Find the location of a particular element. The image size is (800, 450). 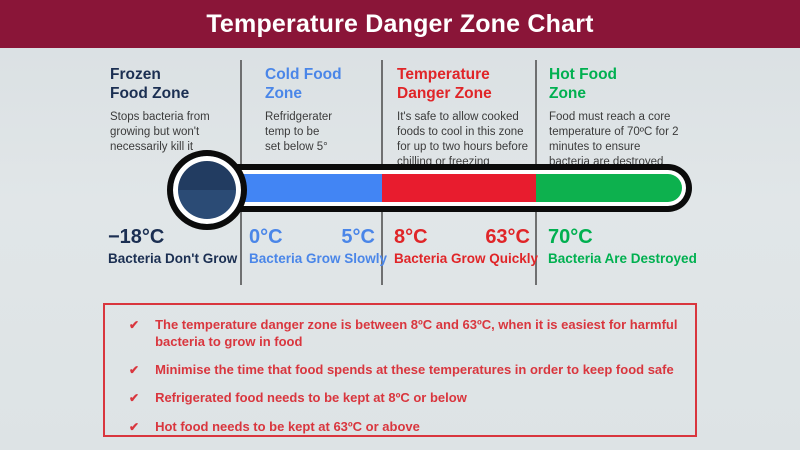

segment-hot is located at coordinates (609, 188).